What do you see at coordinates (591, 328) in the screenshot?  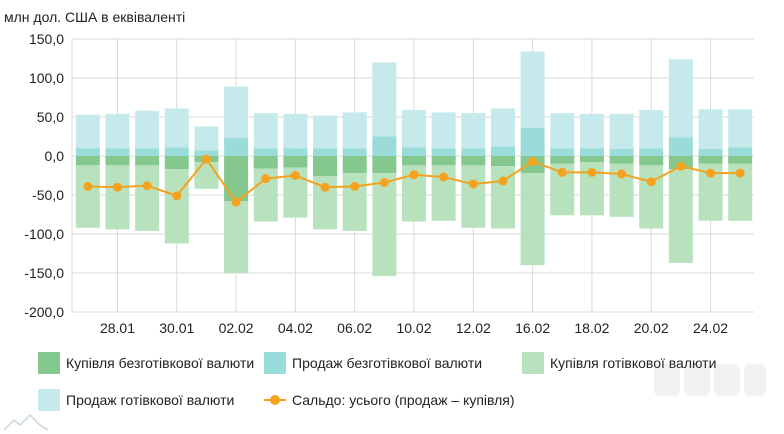 I see `x-tick-label: 18.02` at bounding box center [591, 328].